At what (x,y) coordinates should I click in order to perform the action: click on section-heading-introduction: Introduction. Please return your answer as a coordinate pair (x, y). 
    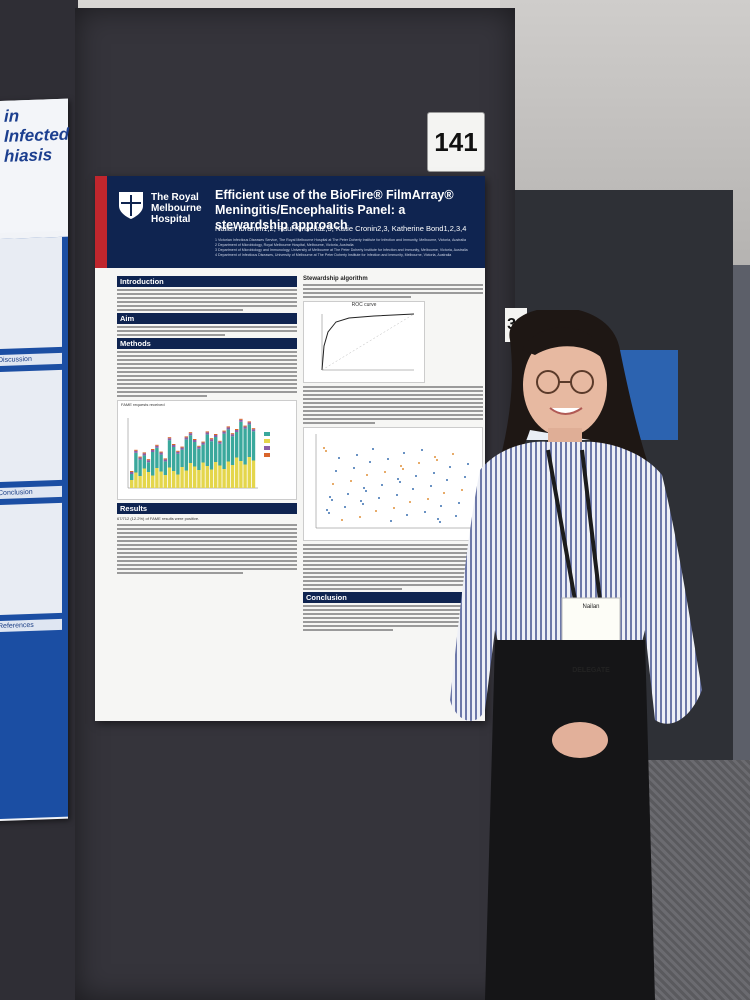
    Looking at the image, I should click on (207, 281).